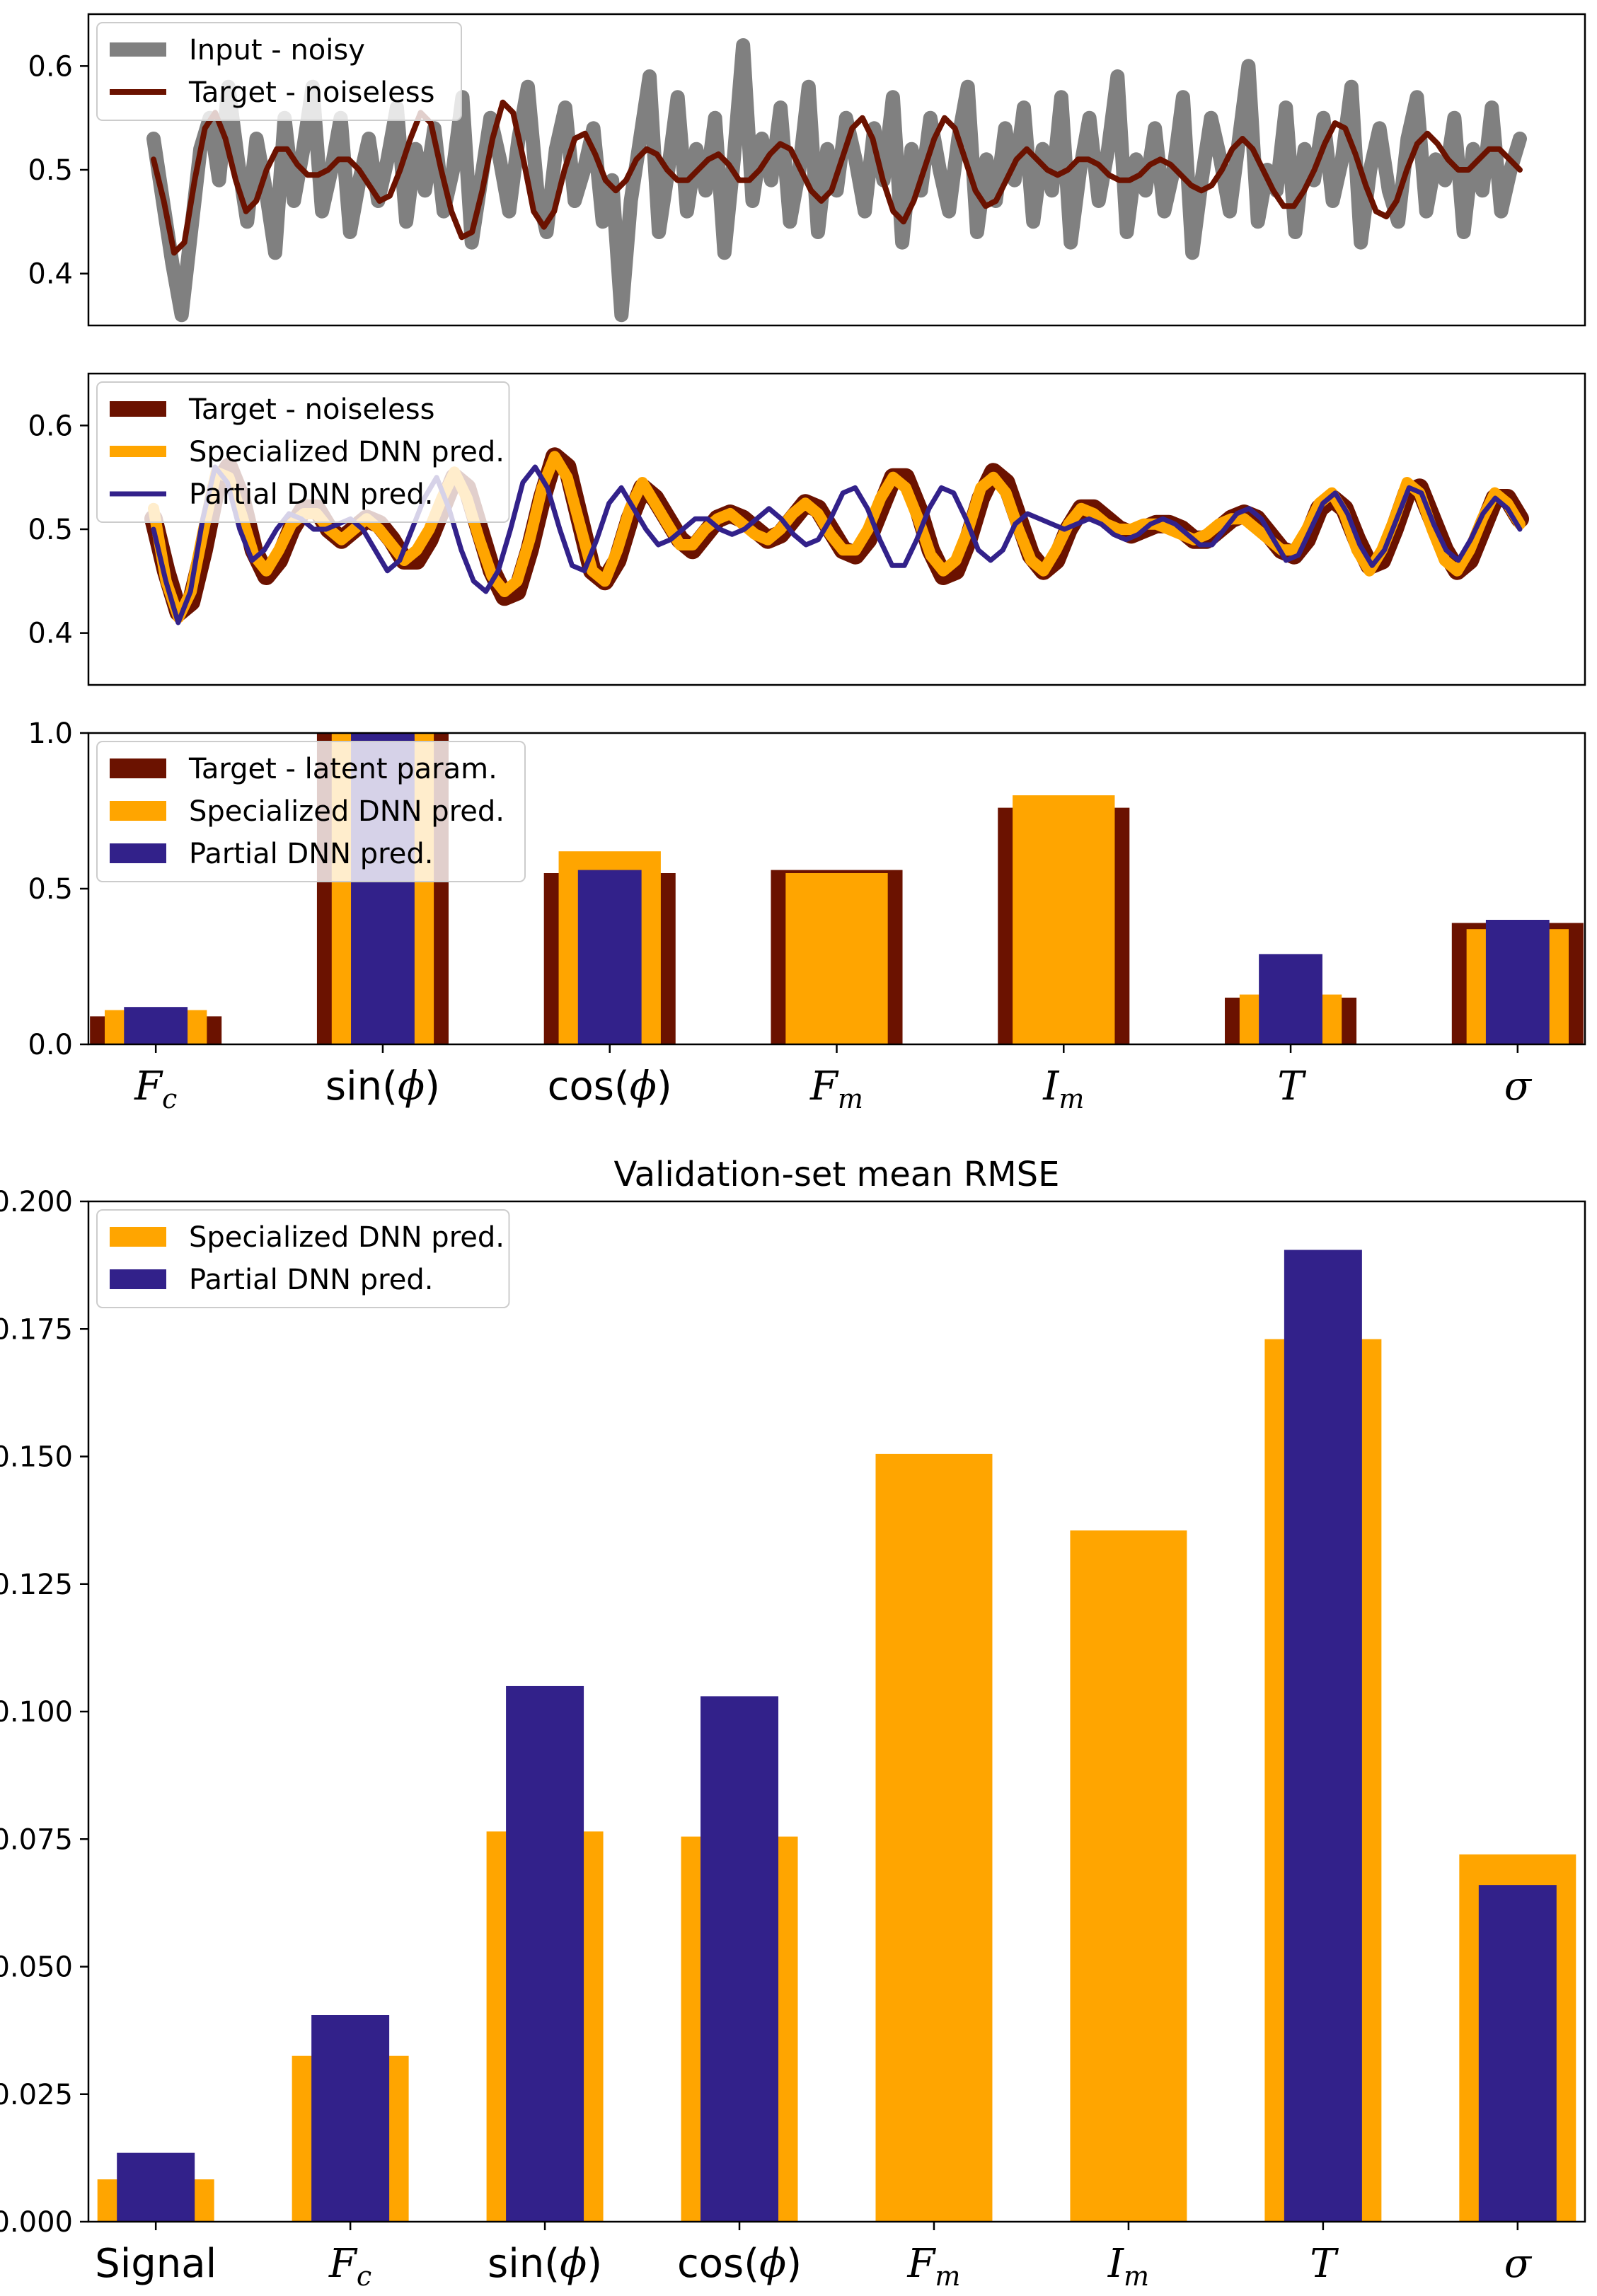 The width and height of the screenshot is (1597, 2296). I want to click on panel-3-ytick-label: 0.125, so click(36, 1585).